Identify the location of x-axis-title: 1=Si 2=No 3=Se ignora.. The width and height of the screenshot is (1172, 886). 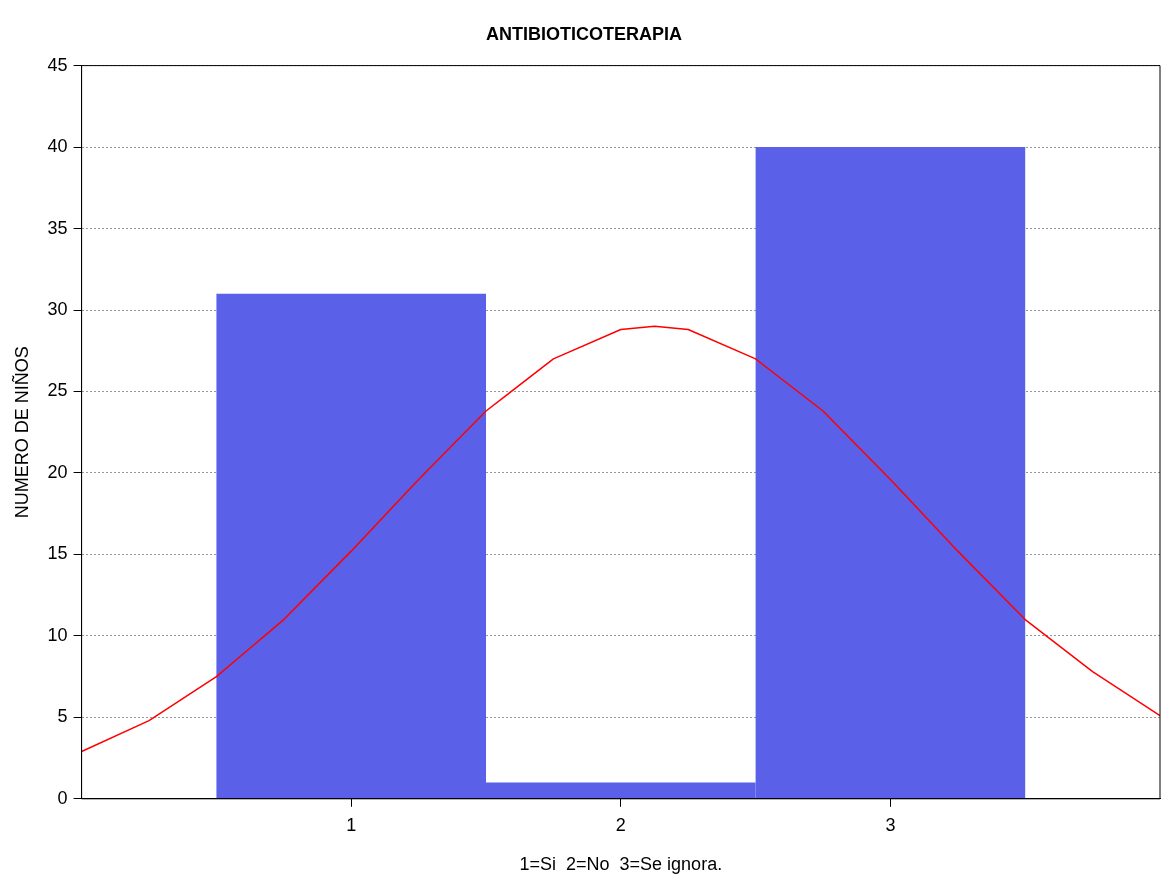
(621, 864).